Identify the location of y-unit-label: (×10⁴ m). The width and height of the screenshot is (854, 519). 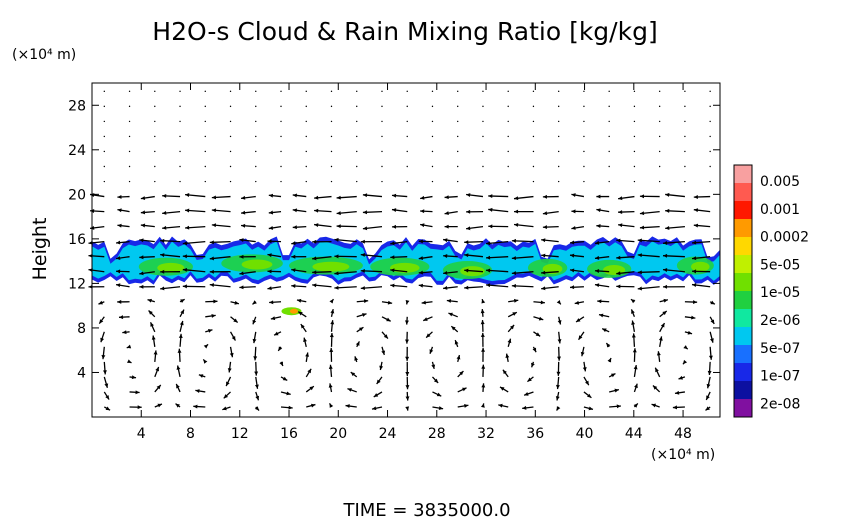
(44, 55).